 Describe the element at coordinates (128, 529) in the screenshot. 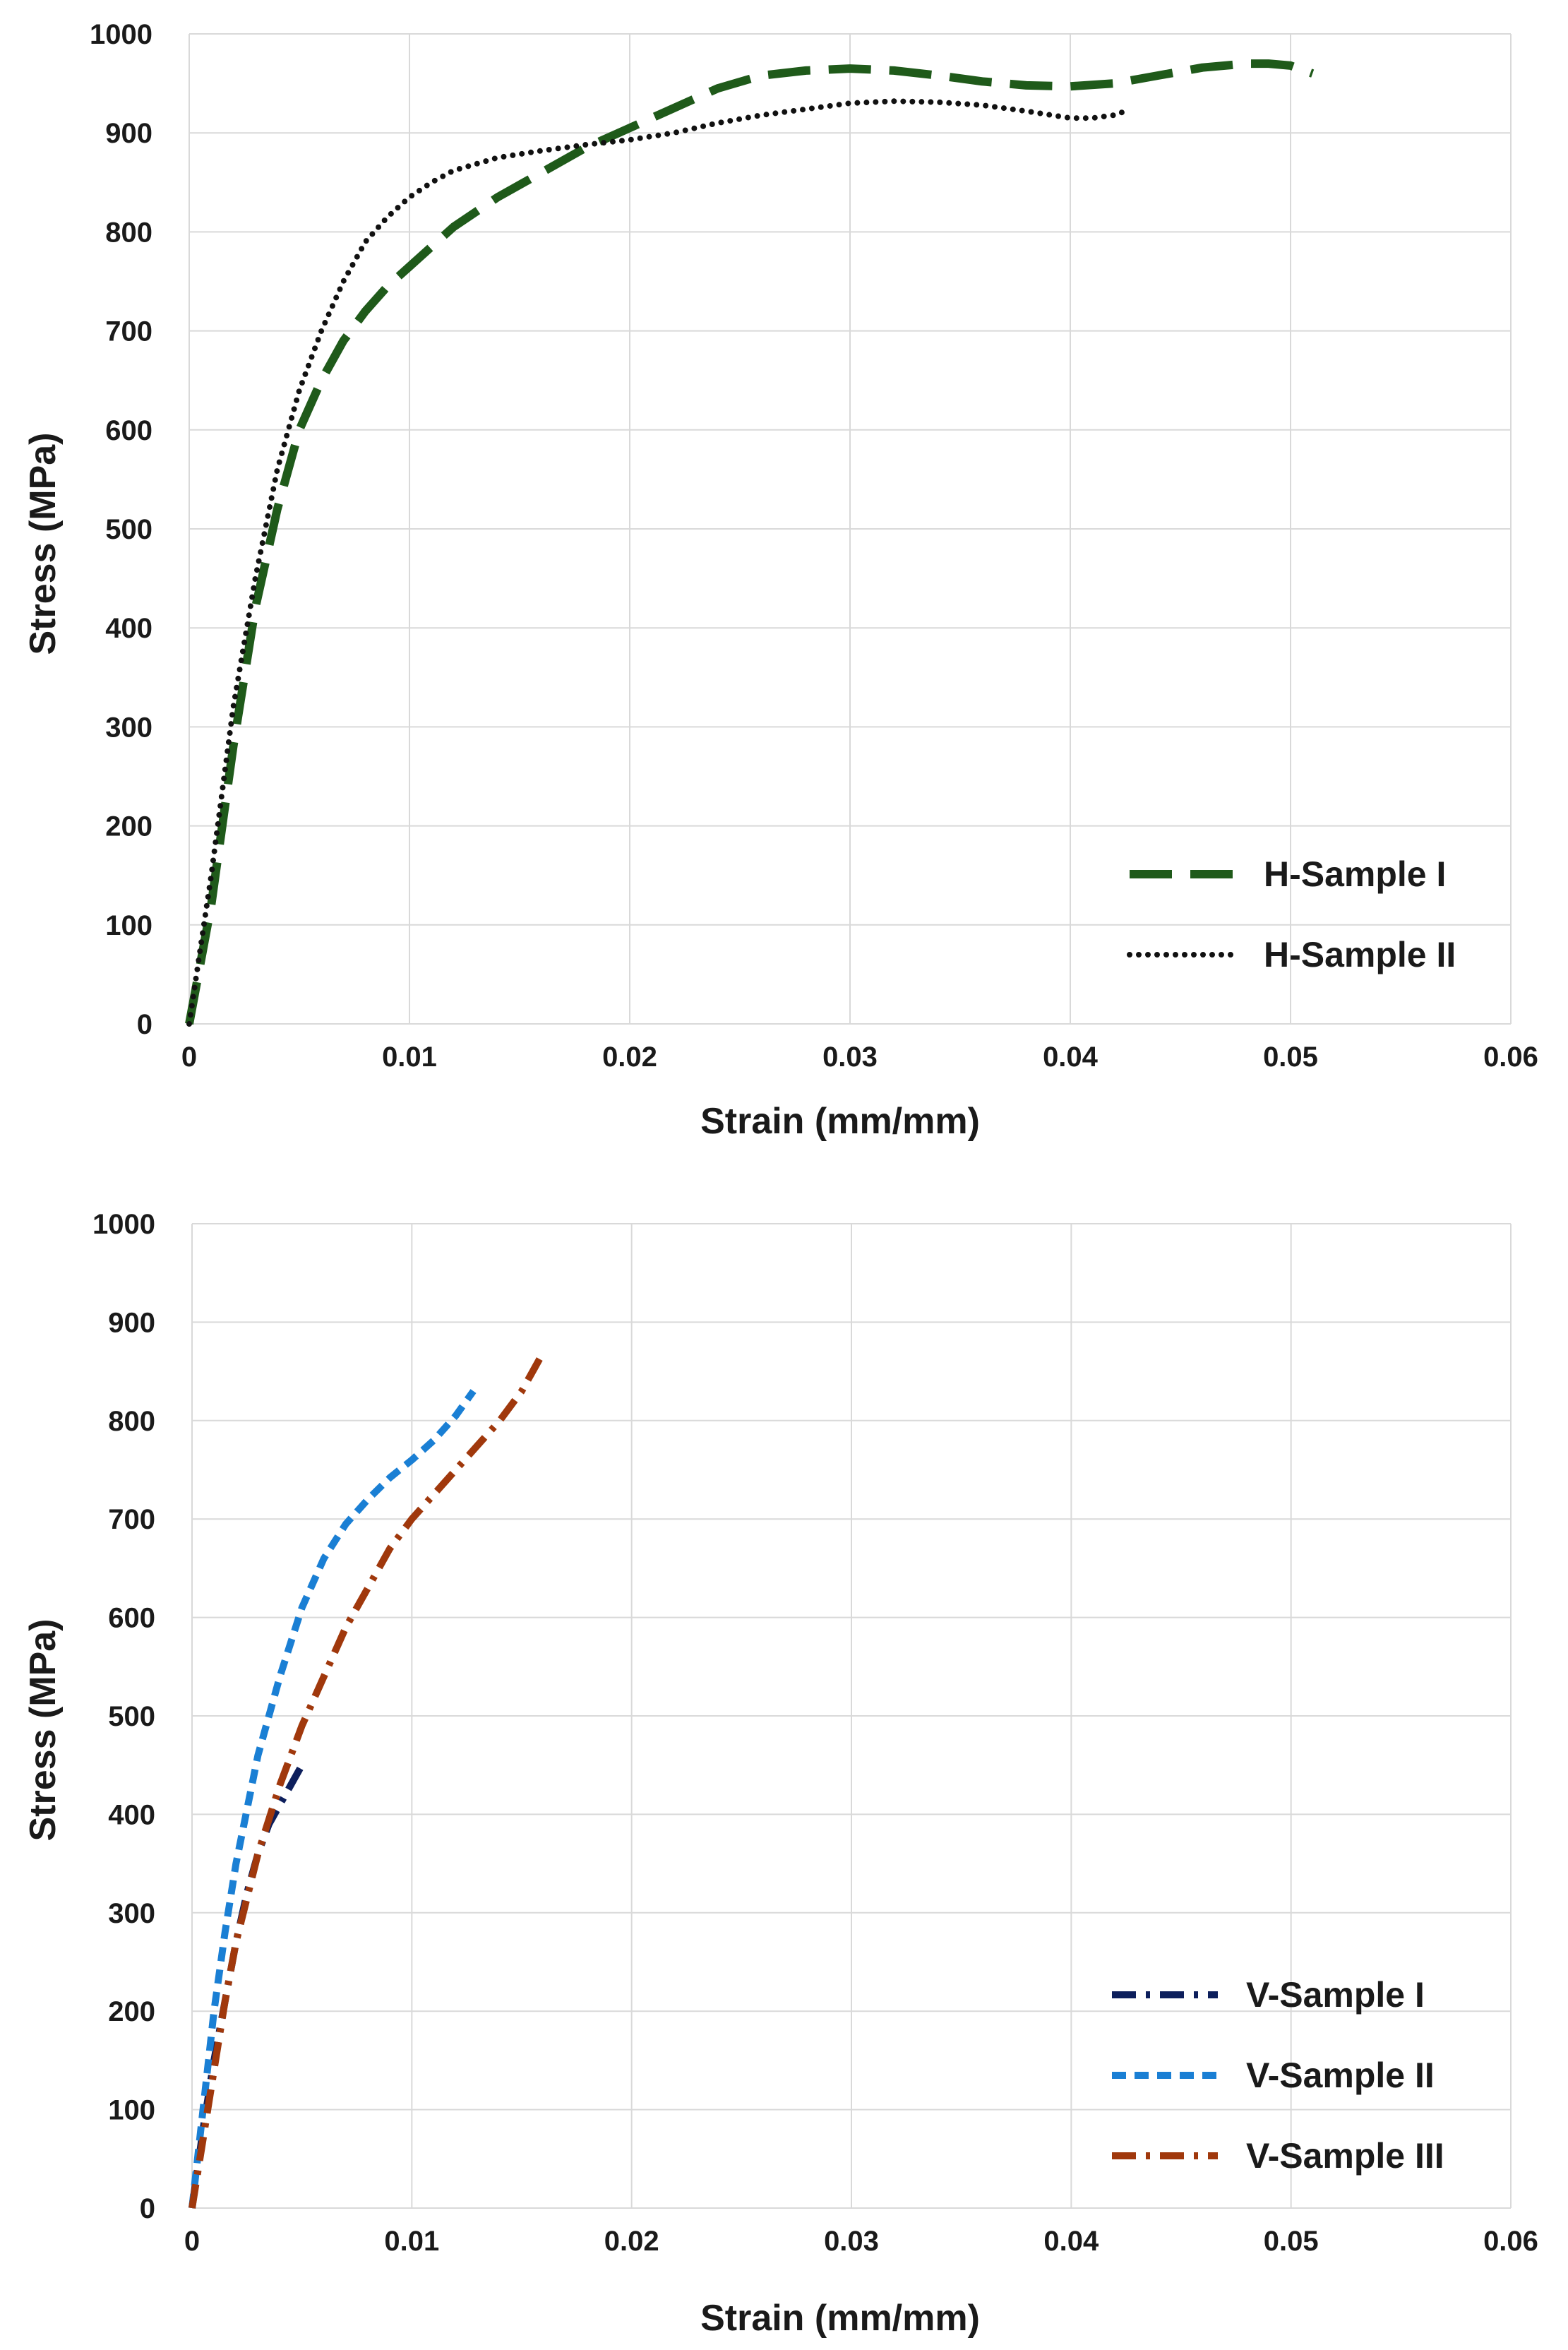

I see `chart-0-y-tick-label: 500` at that location.